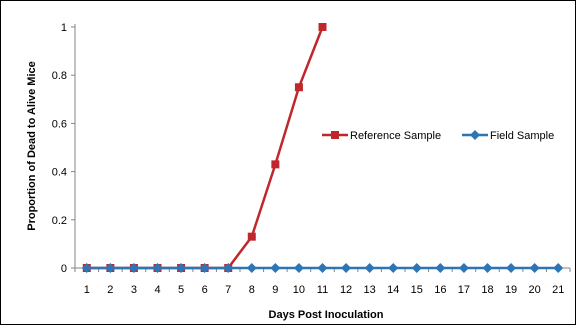 The width and height of the screenshot is (576, 325). What do you see at coordinates (299, 290) in the screenshot?
I see `x-tick-label: 10` at bounding box center [299, 290].